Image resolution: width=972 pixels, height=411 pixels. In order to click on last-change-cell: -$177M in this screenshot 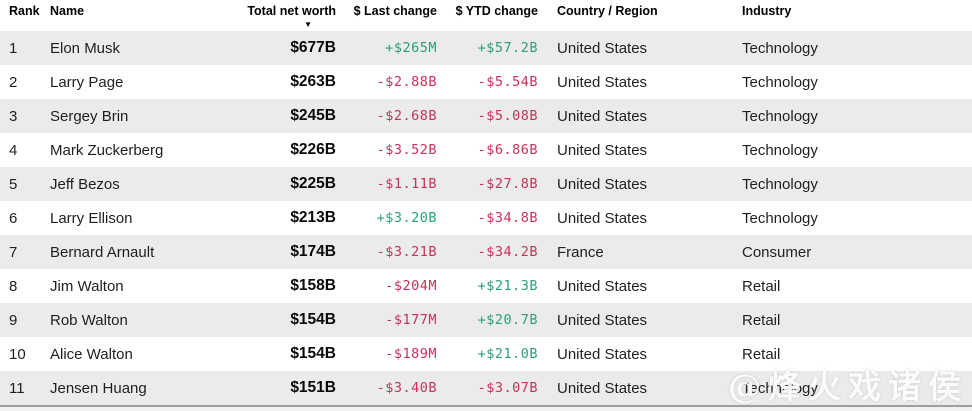, I will do `click(411, 320)`.